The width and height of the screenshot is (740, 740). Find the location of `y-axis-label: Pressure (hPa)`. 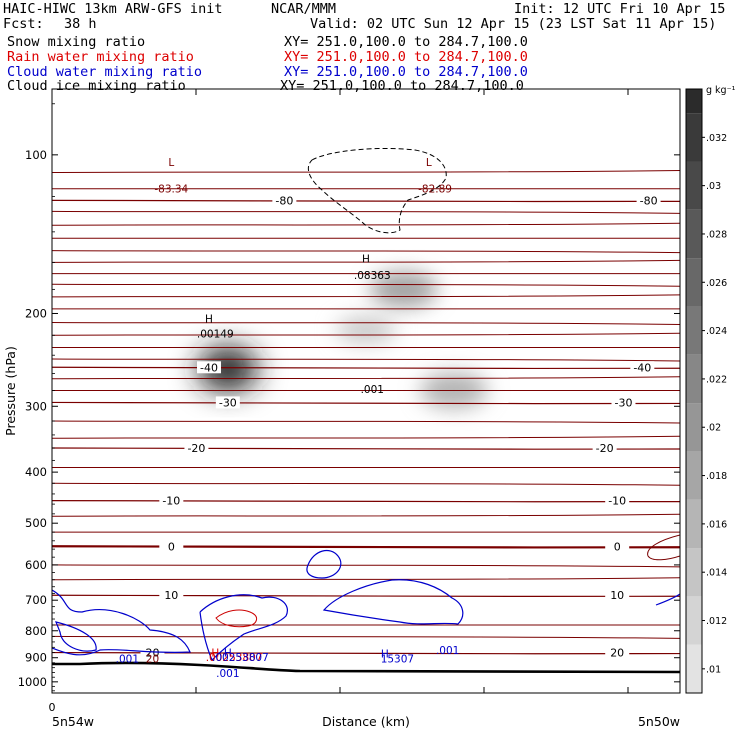

y-axis-label: Pressure (hPa) is located at coordinates (10, 391).